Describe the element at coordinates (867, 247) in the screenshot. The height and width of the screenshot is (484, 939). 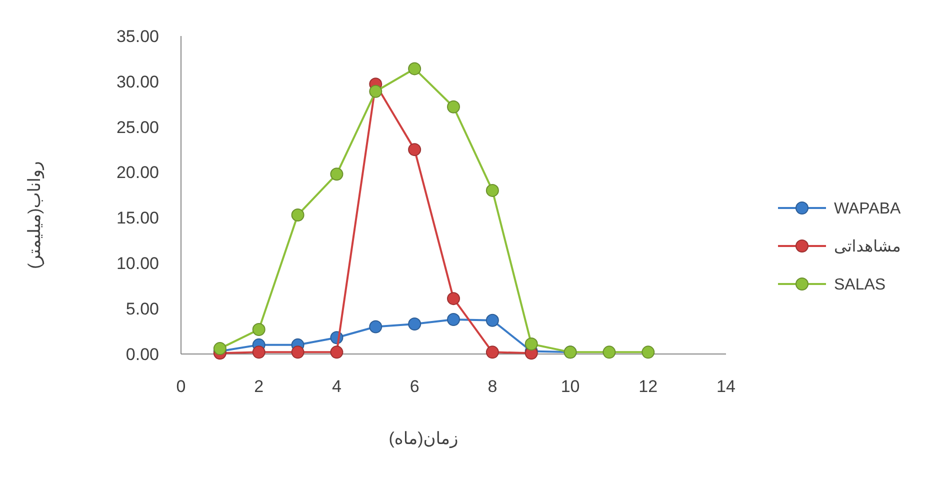
I see `legend-label: مشاهداتی` at that location.